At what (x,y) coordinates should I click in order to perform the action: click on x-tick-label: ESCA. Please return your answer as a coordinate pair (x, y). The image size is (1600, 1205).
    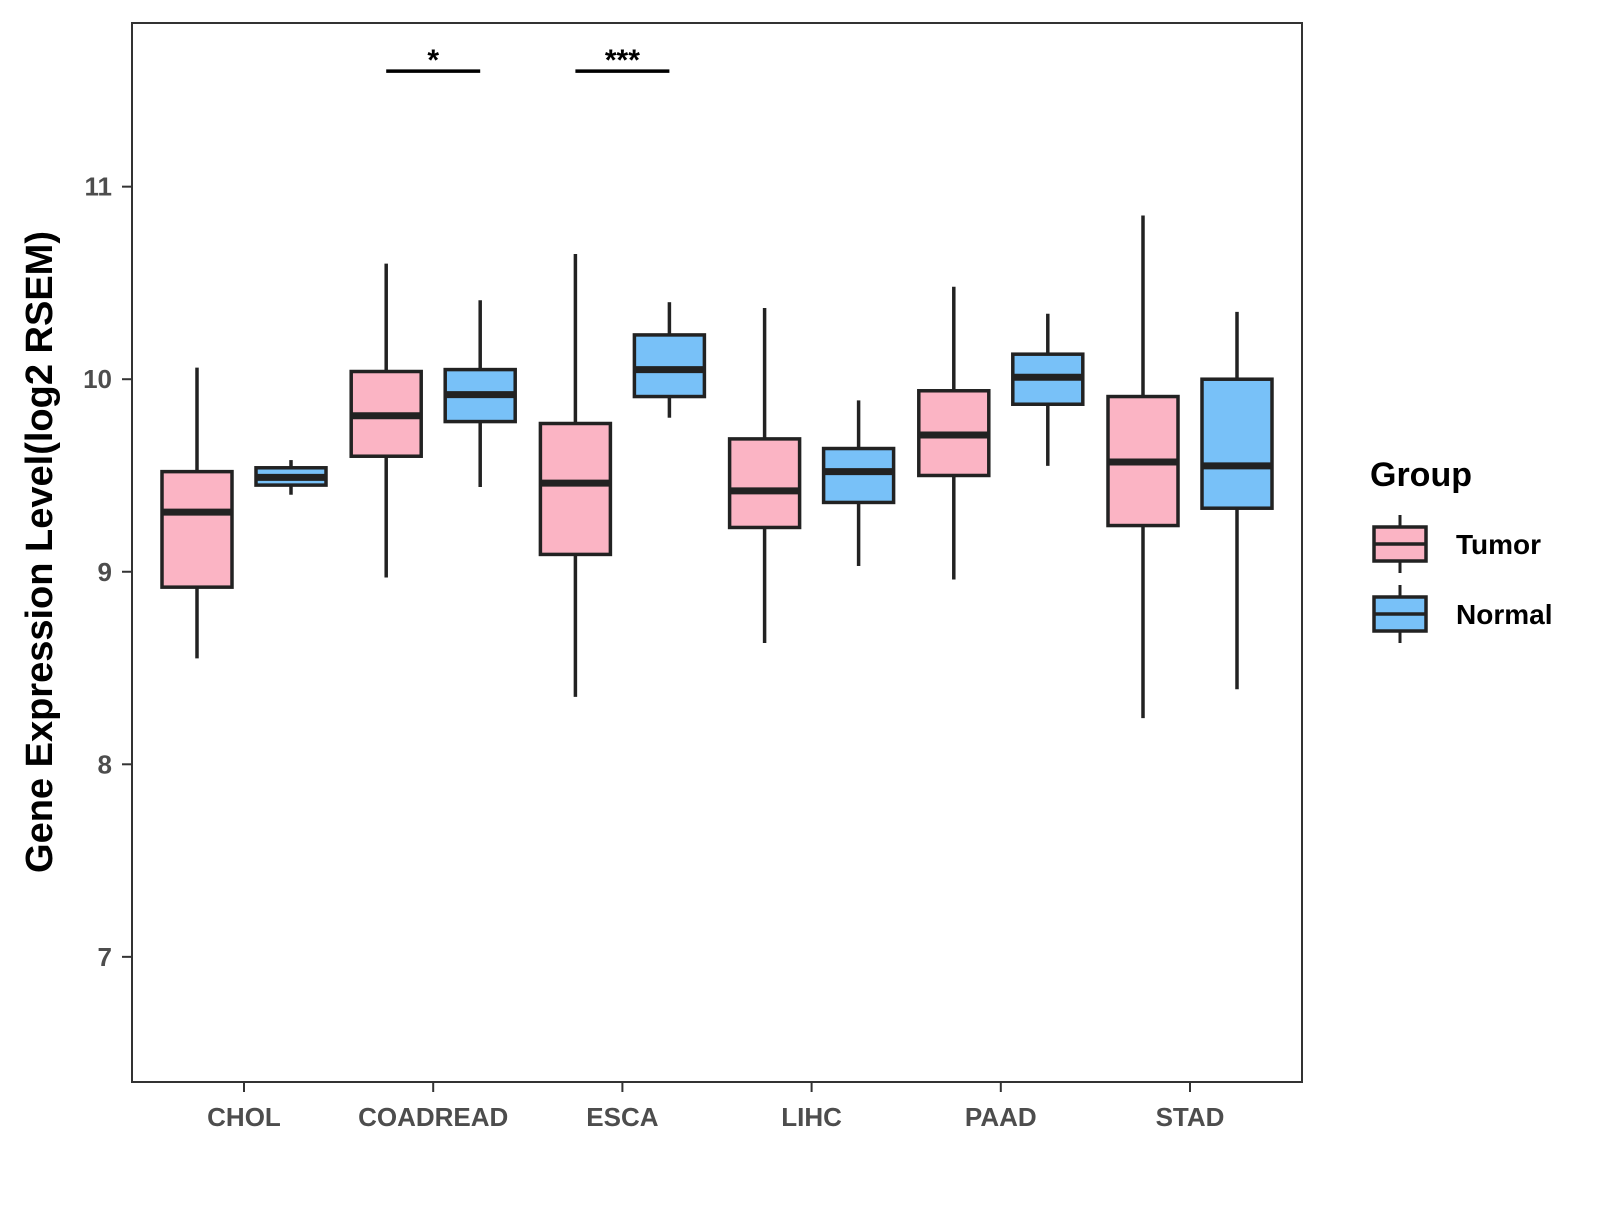
    Looking at the image, I should click on (622, 1117).